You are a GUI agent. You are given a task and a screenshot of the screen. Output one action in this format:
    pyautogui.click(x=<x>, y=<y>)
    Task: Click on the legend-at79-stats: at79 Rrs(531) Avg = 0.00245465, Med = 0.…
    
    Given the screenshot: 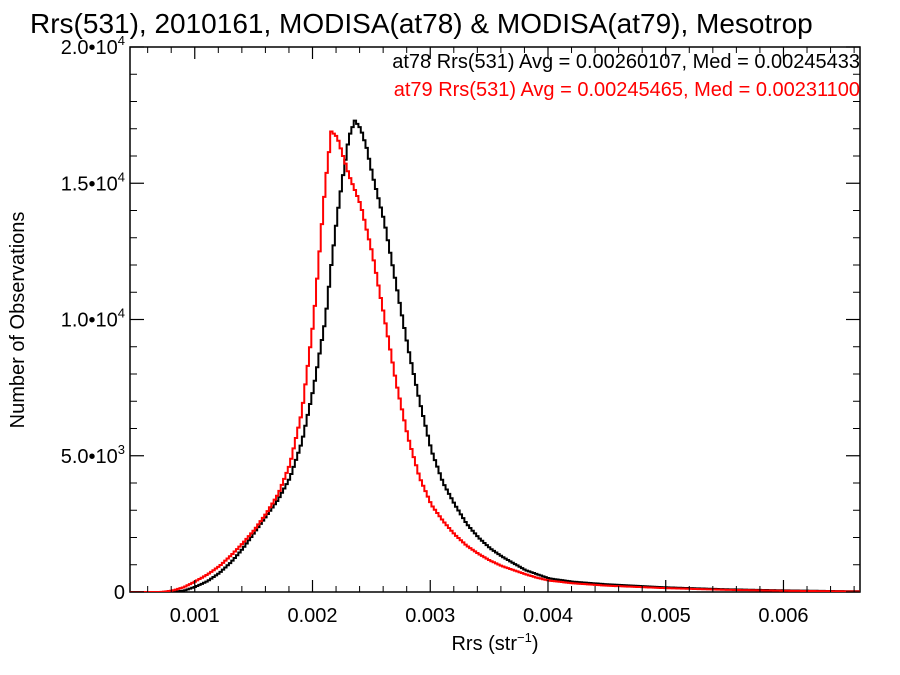 What is the action you would take?
    pyautogui.click(x=627, y=90)
    